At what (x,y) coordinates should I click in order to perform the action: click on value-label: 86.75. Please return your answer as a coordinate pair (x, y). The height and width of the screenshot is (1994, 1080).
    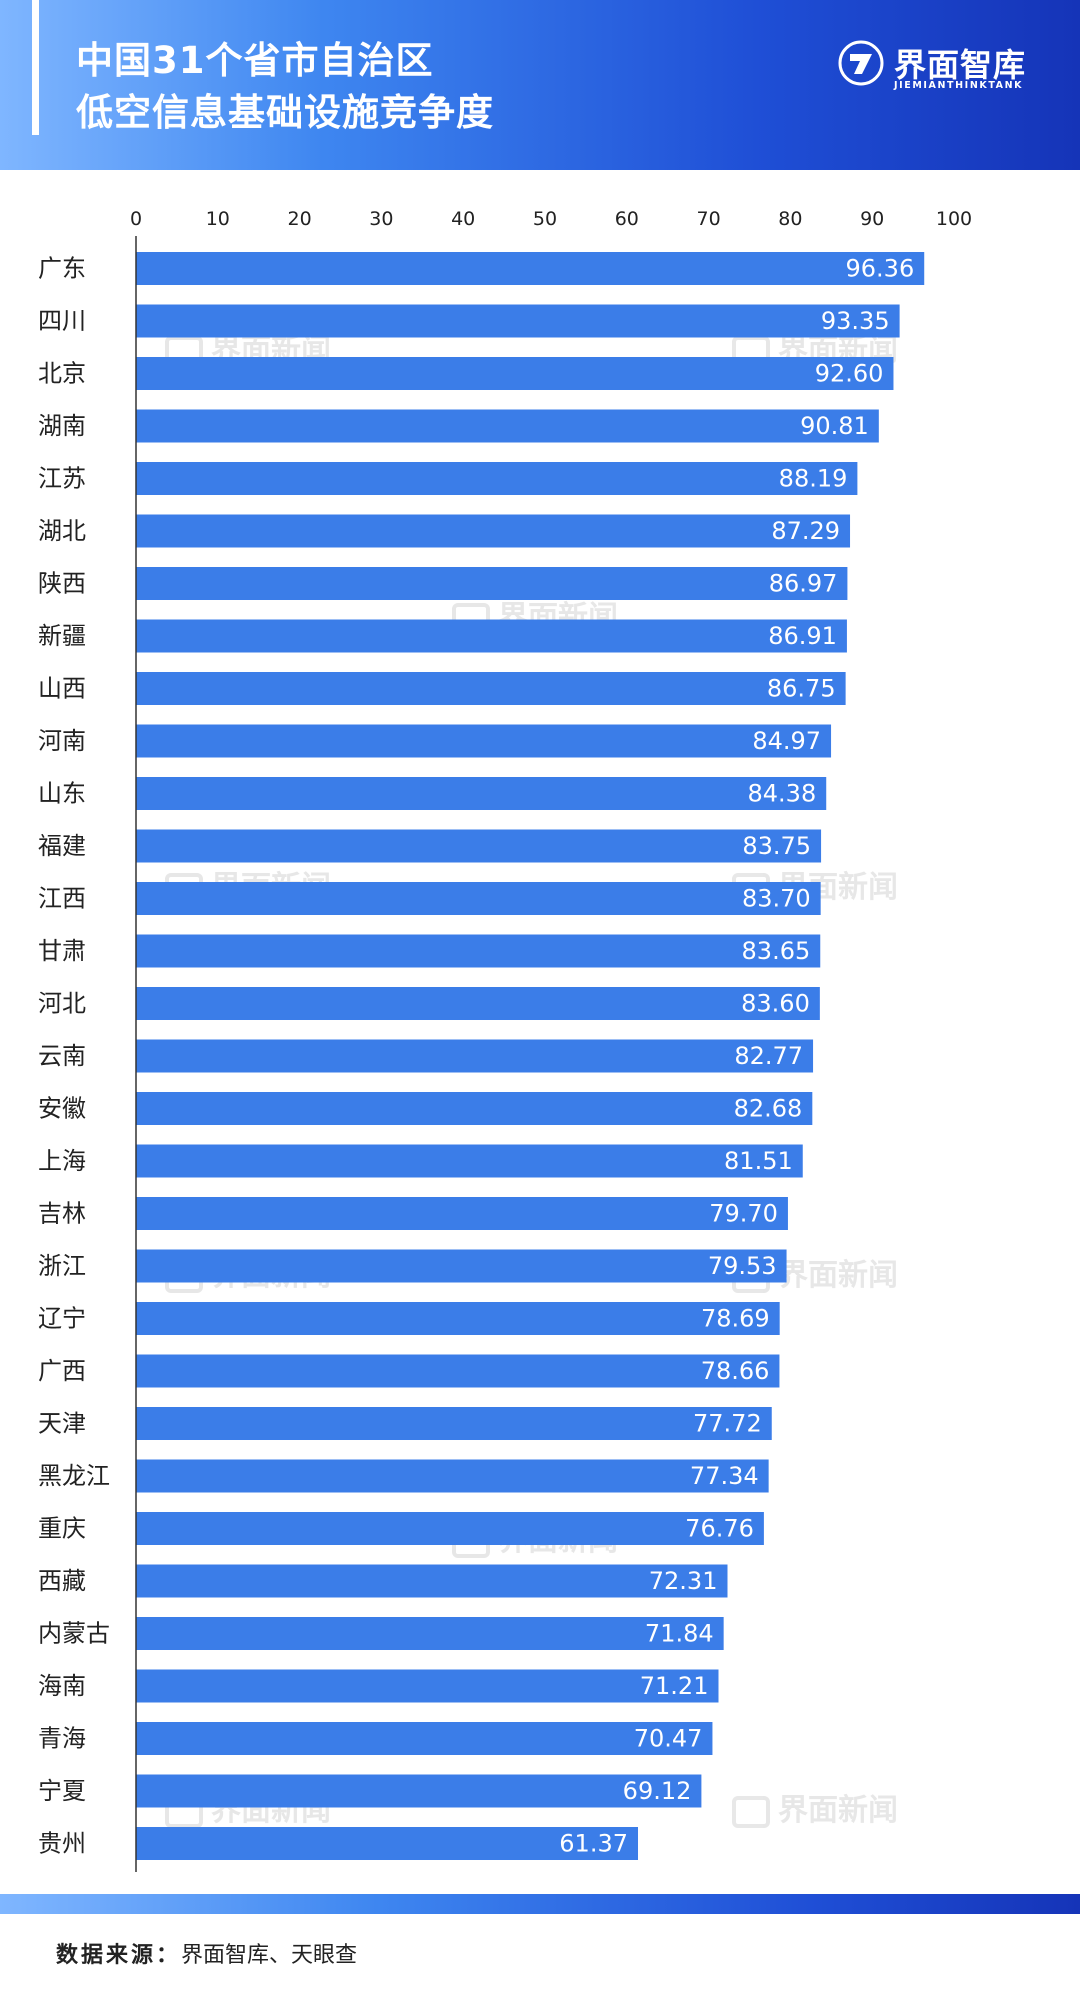
    Looking at the image, I should click on (801, 689).